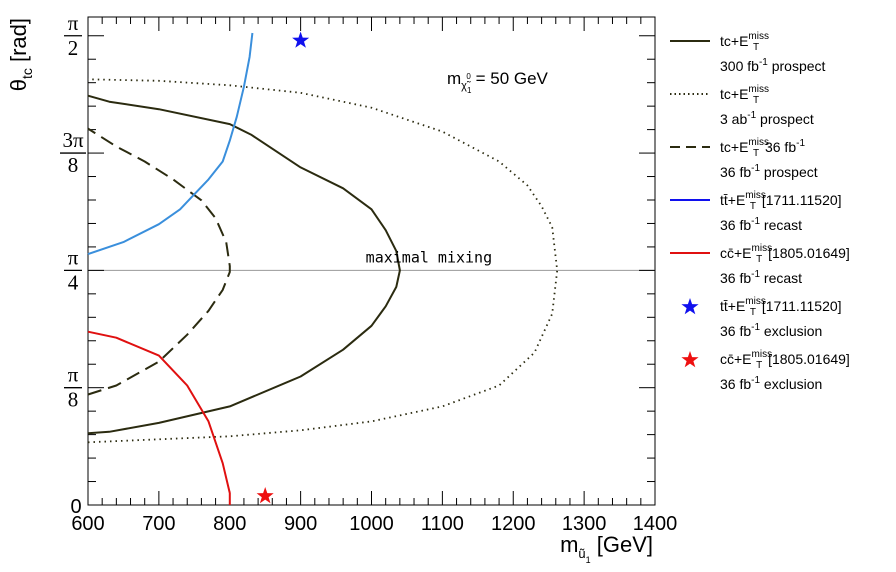 Image resolution: width=896 pixels, height=572 pixels. Describe the element at coordinates (773, 65) in the screenshot. I see `legend-line2: 300 fb-1 prospect` at that location.